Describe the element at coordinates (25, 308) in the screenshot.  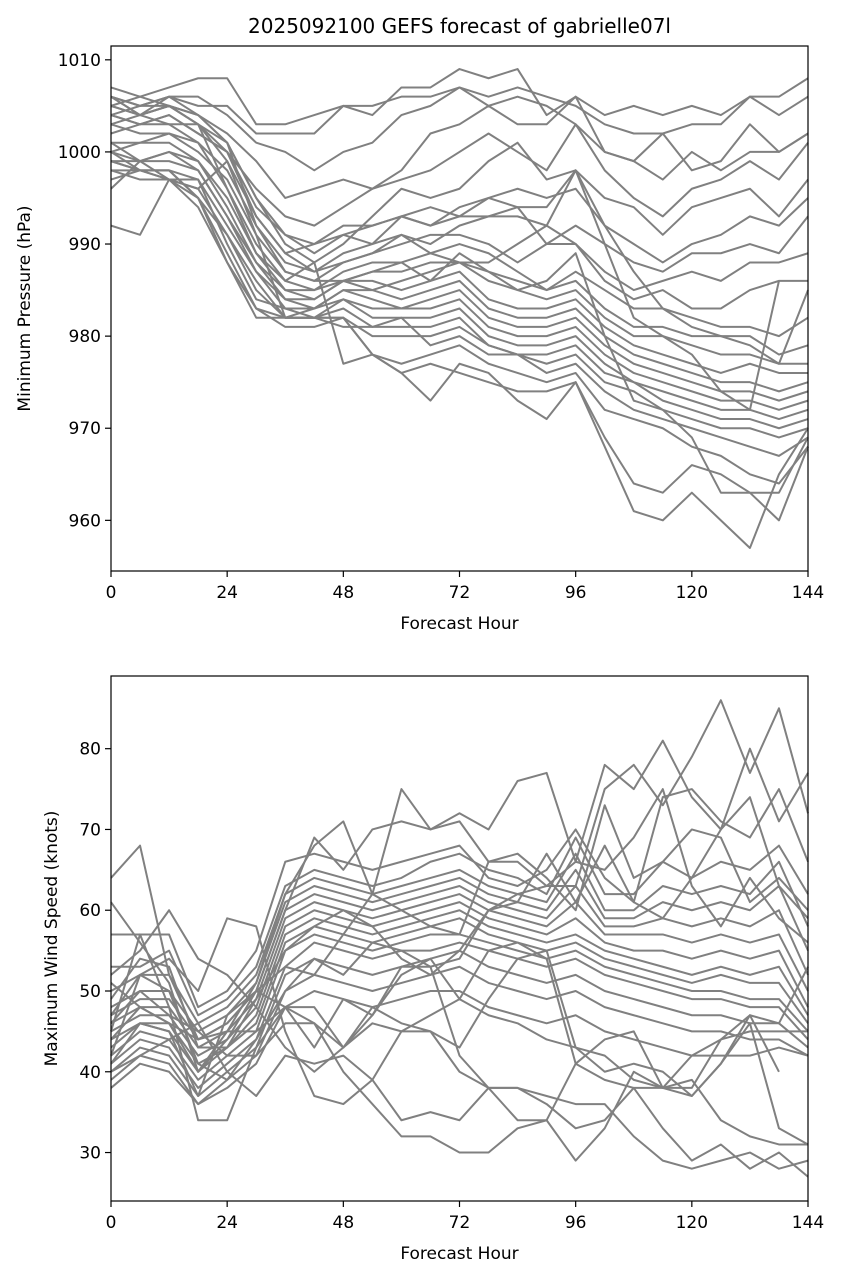
I see `pressure-y-axis-label: Minimum Pressure (hPa)` at that location.